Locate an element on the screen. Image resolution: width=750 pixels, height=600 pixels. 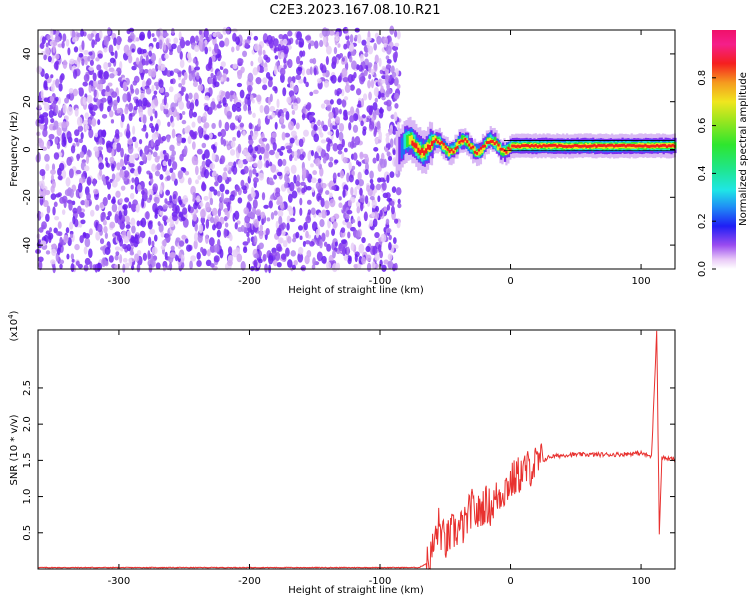
y-tick-label: -40 is located at coordinates (27, 245).